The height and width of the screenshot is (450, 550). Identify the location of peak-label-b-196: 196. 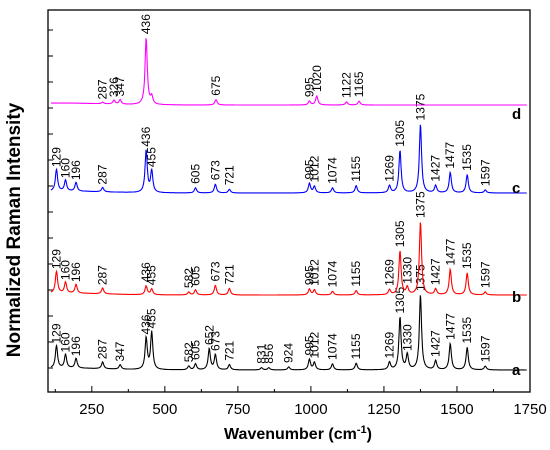
(76, 272).